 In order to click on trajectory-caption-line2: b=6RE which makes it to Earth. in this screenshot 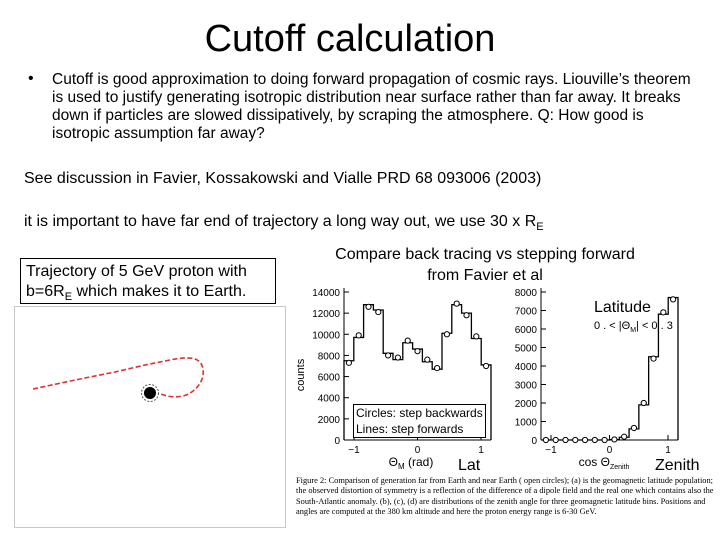, I will do `click(136, 293)`.